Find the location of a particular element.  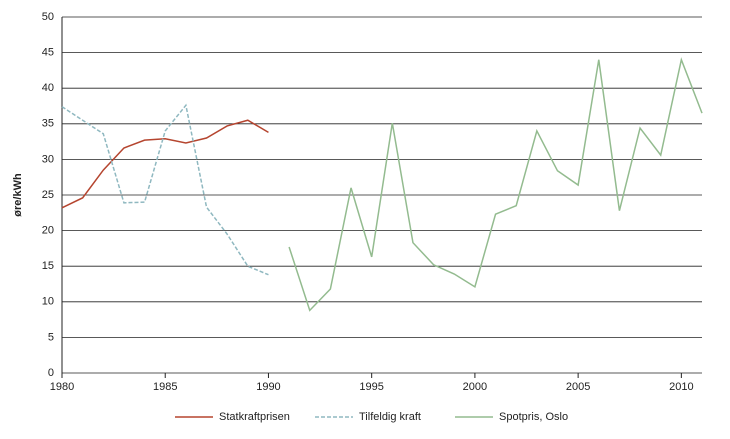

x-tick-label: 2000 is located at coordinates (475, 387).